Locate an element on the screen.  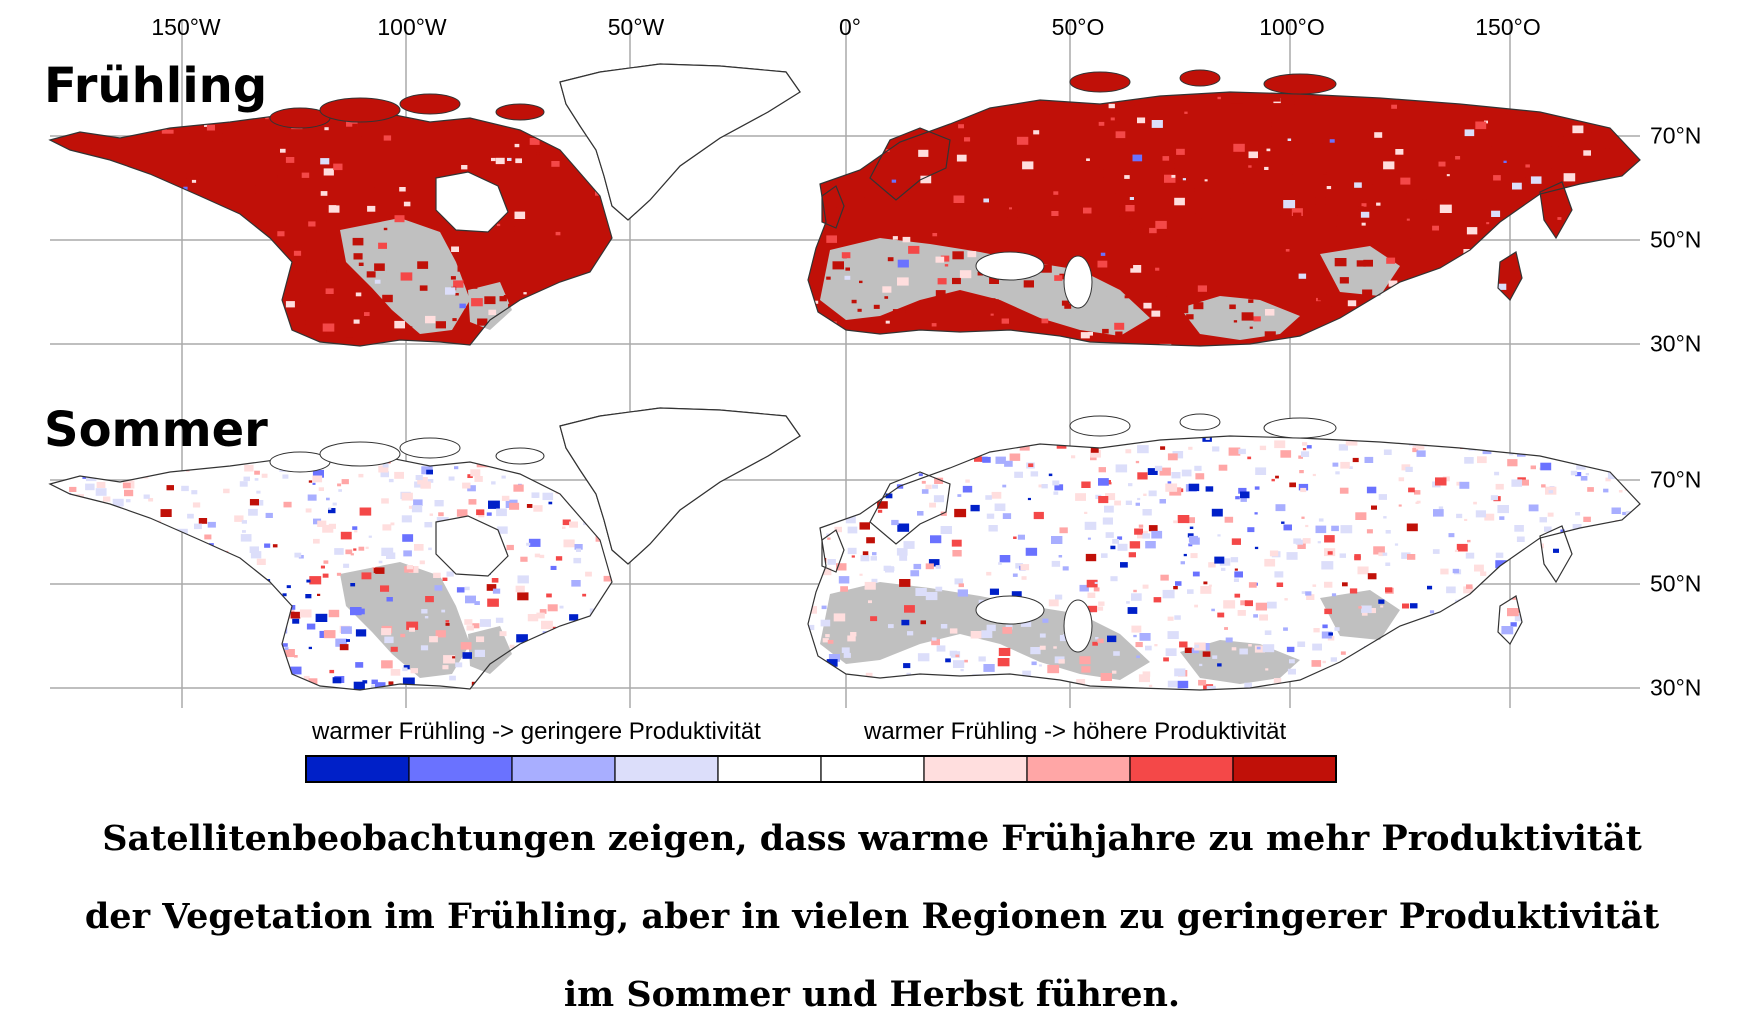
coastline is located at coordinates (1224, 563).